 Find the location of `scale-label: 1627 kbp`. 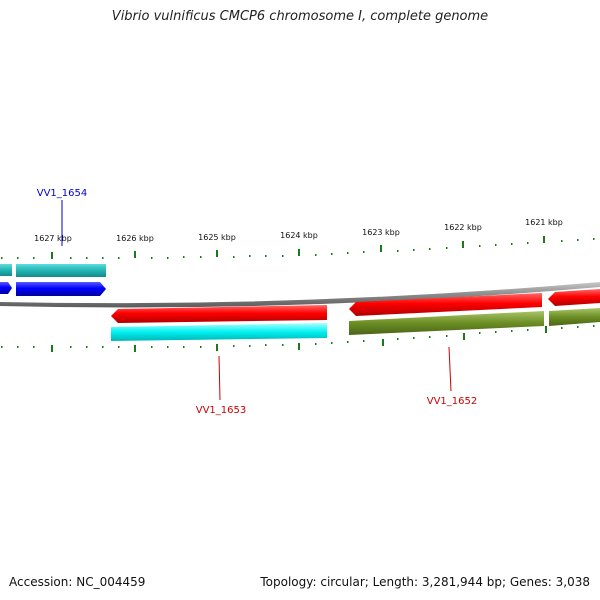

scale-label: 1627 kbp is located at coordinates (53, 238).